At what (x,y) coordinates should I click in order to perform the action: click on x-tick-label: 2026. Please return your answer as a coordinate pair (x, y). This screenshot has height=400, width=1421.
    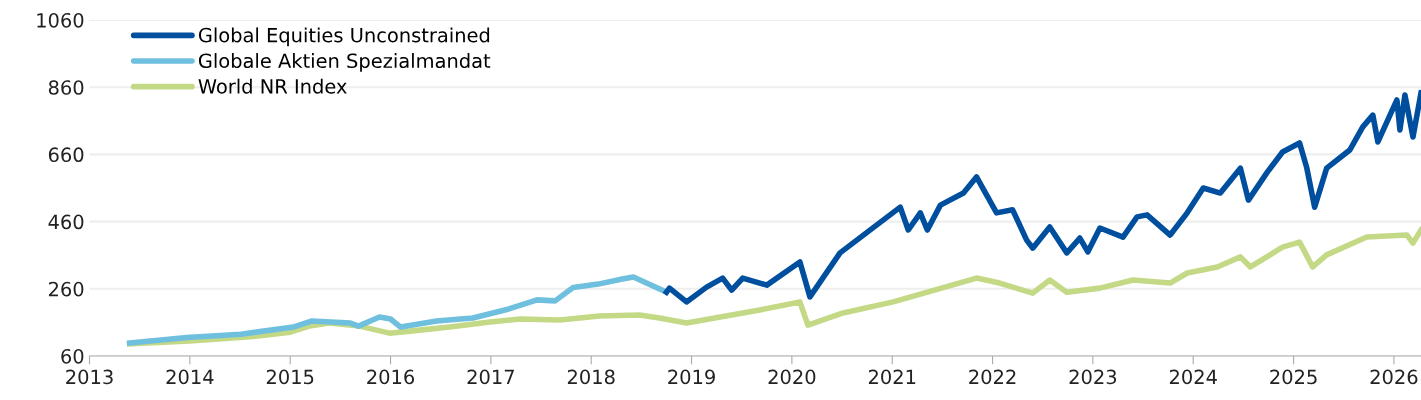
    Looking at the image, I should click on (1394, 377).